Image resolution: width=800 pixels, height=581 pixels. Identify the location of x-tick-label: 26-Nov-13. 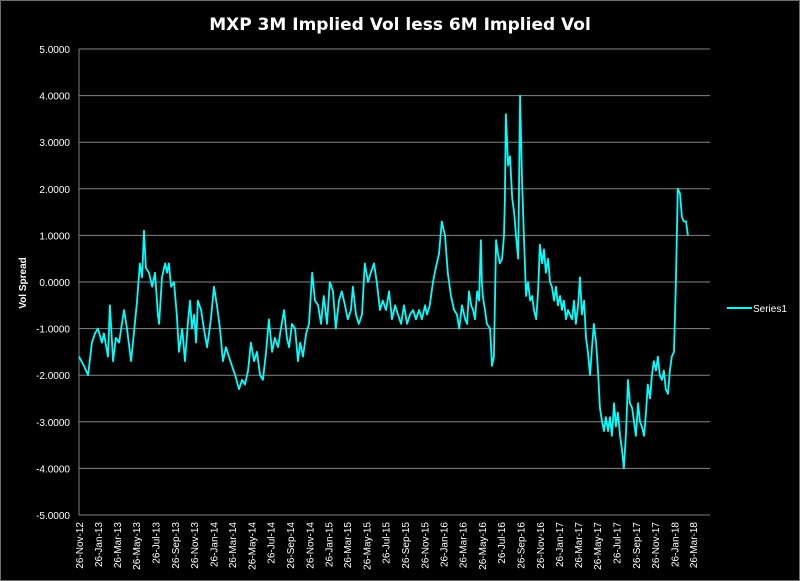
(195, 545).